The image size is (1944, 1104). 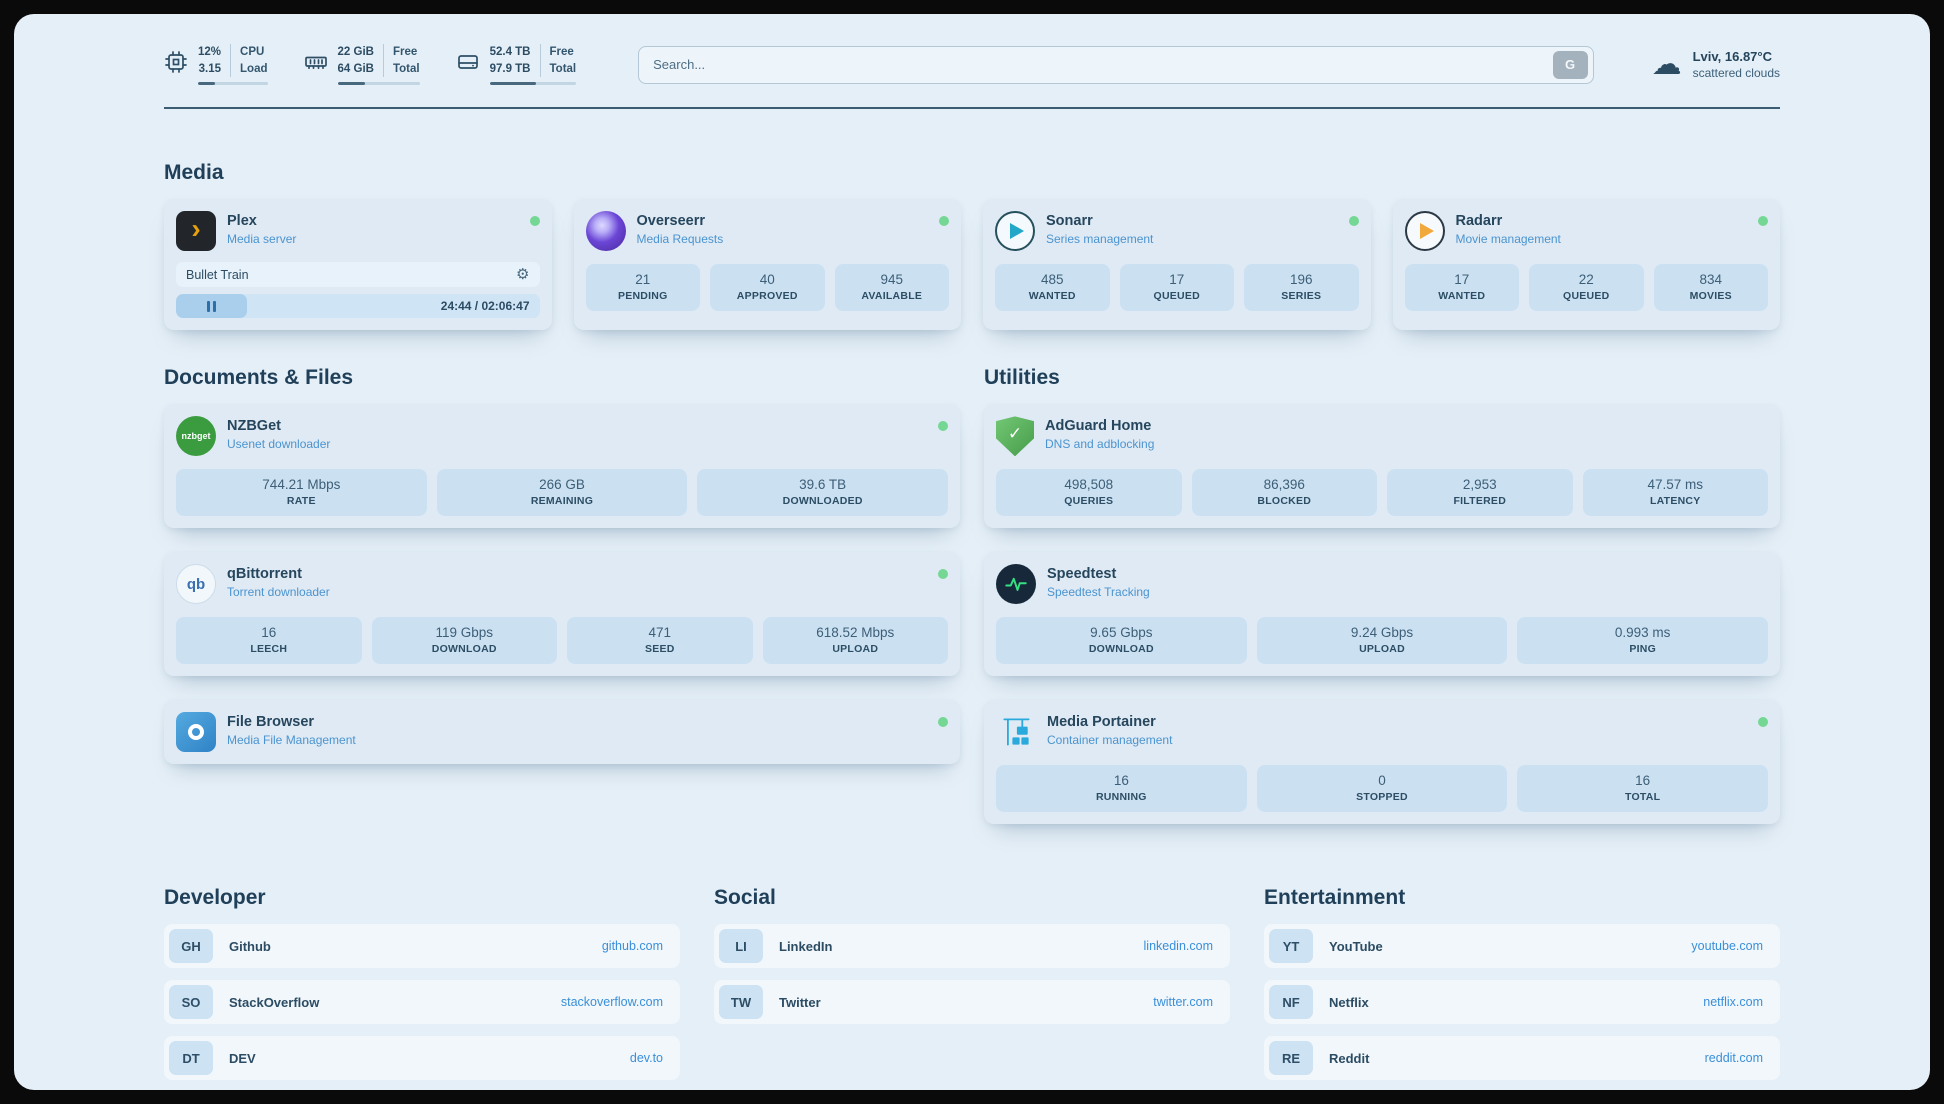 I want to click on stat-upload: 9.24 Gbps UPLOAD, so click(x=1382, y=641).